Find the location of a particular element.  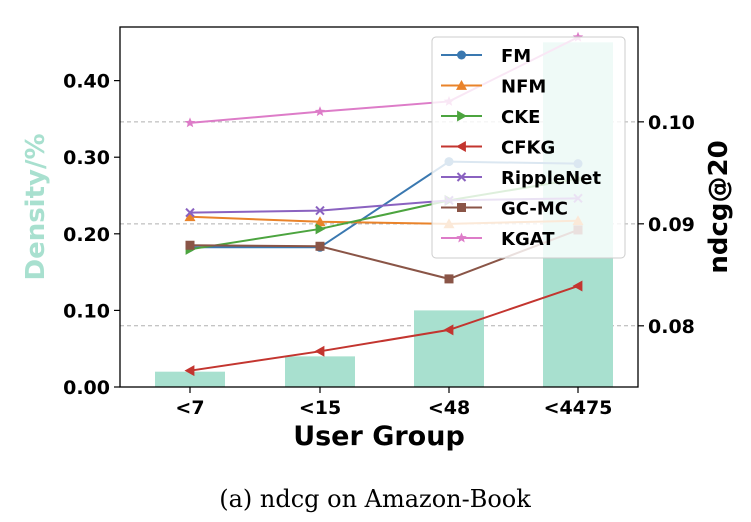

legend-marker-fm is located at coordinates (461, 55).